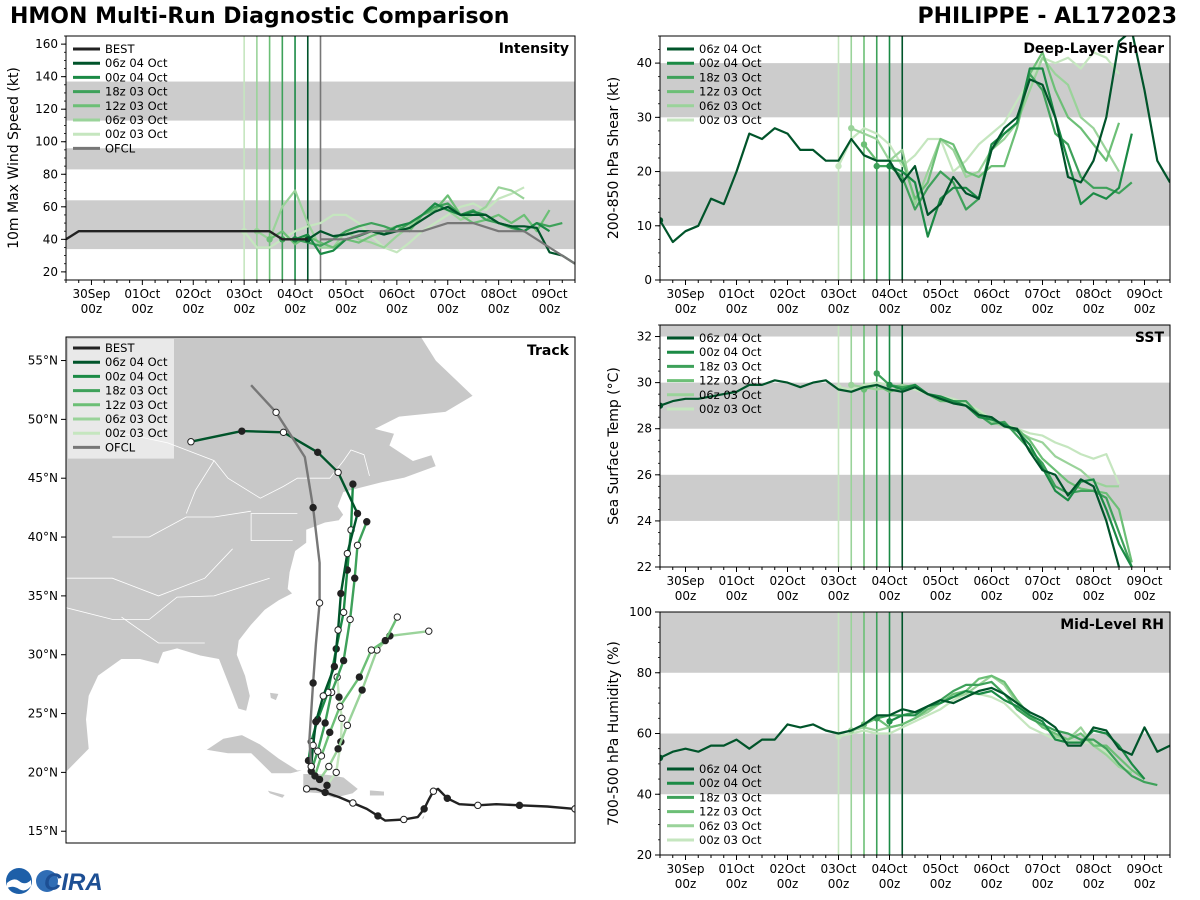 This screenshot has width=1200, height=900. I want to click on track-legend-label: 00z 03 Oct, so click(136, 433).